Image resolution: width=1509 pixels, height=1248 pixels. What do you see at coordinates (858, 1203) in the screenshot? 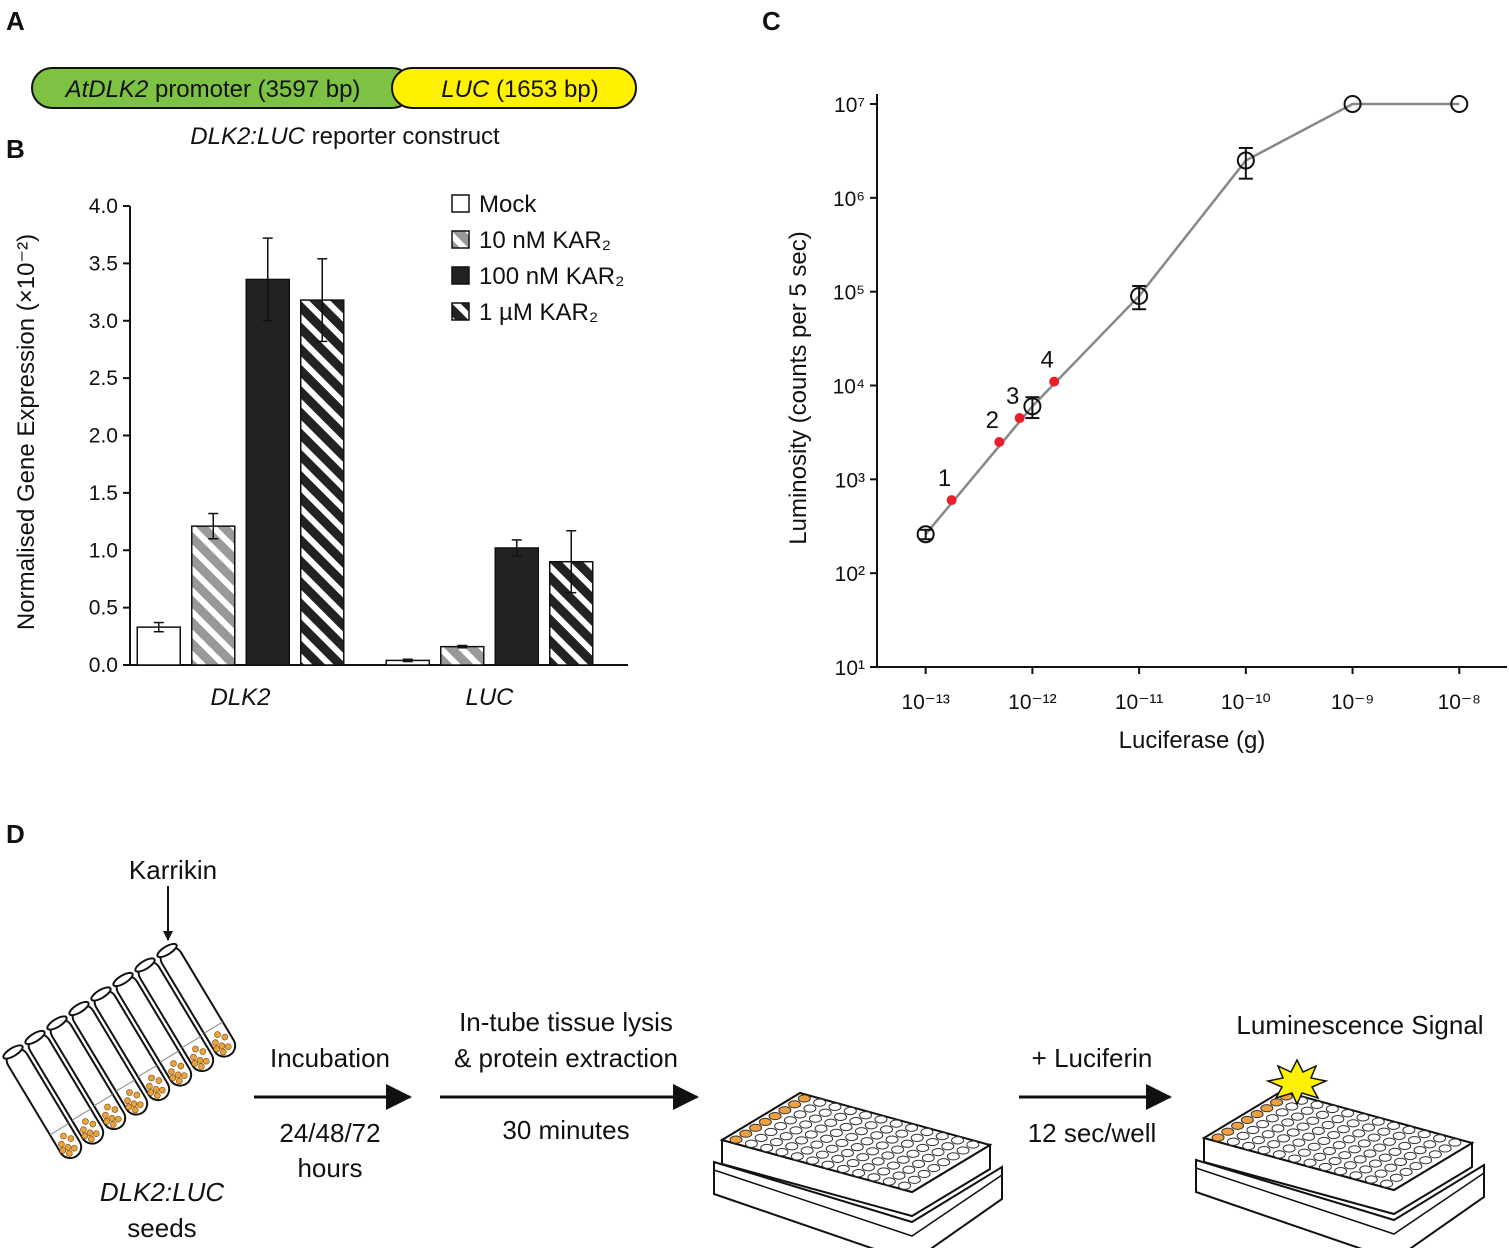
I see `plate-base-edge` at bounding box center [858, 1203].